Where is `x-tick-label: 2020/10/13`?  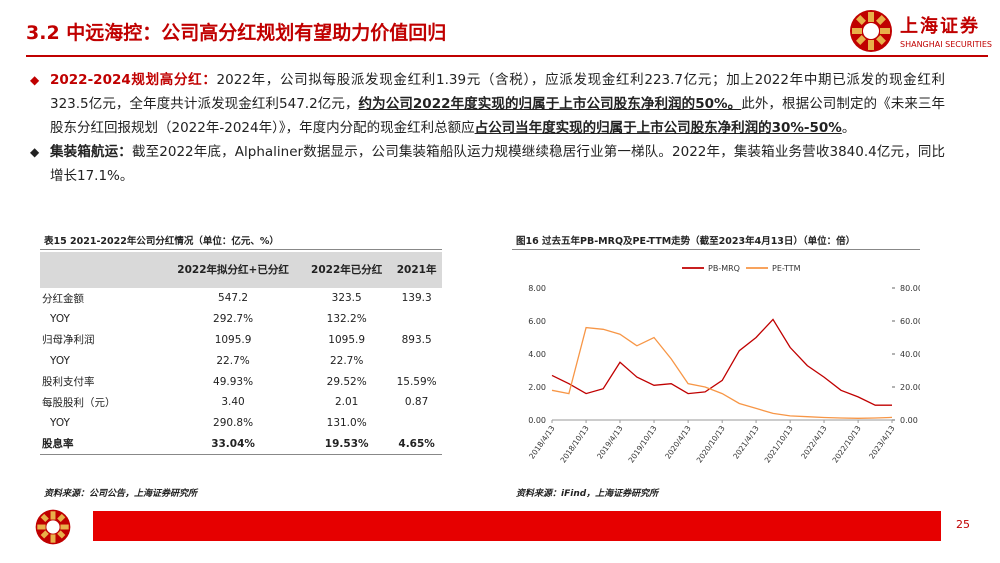
x-tick-label: 2020/10/13 is located at coordinates (711, 444).